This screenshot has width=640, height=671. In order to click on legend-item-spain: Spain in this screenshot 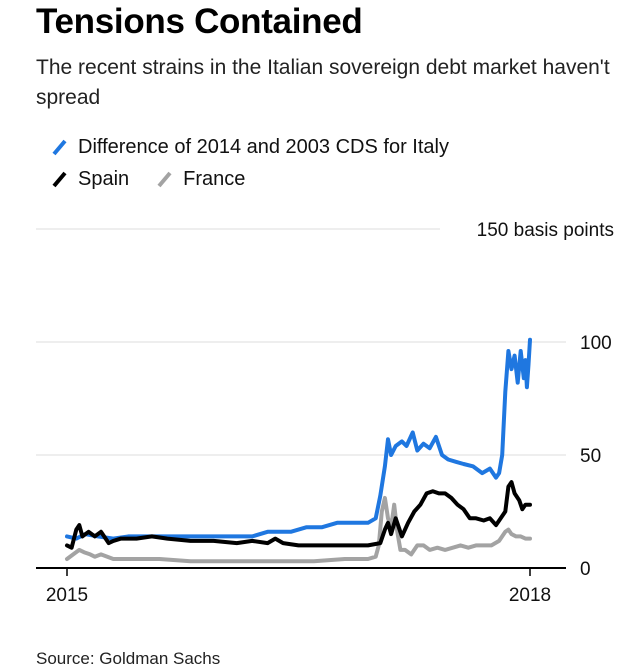, I will do `click(89, 179)`.